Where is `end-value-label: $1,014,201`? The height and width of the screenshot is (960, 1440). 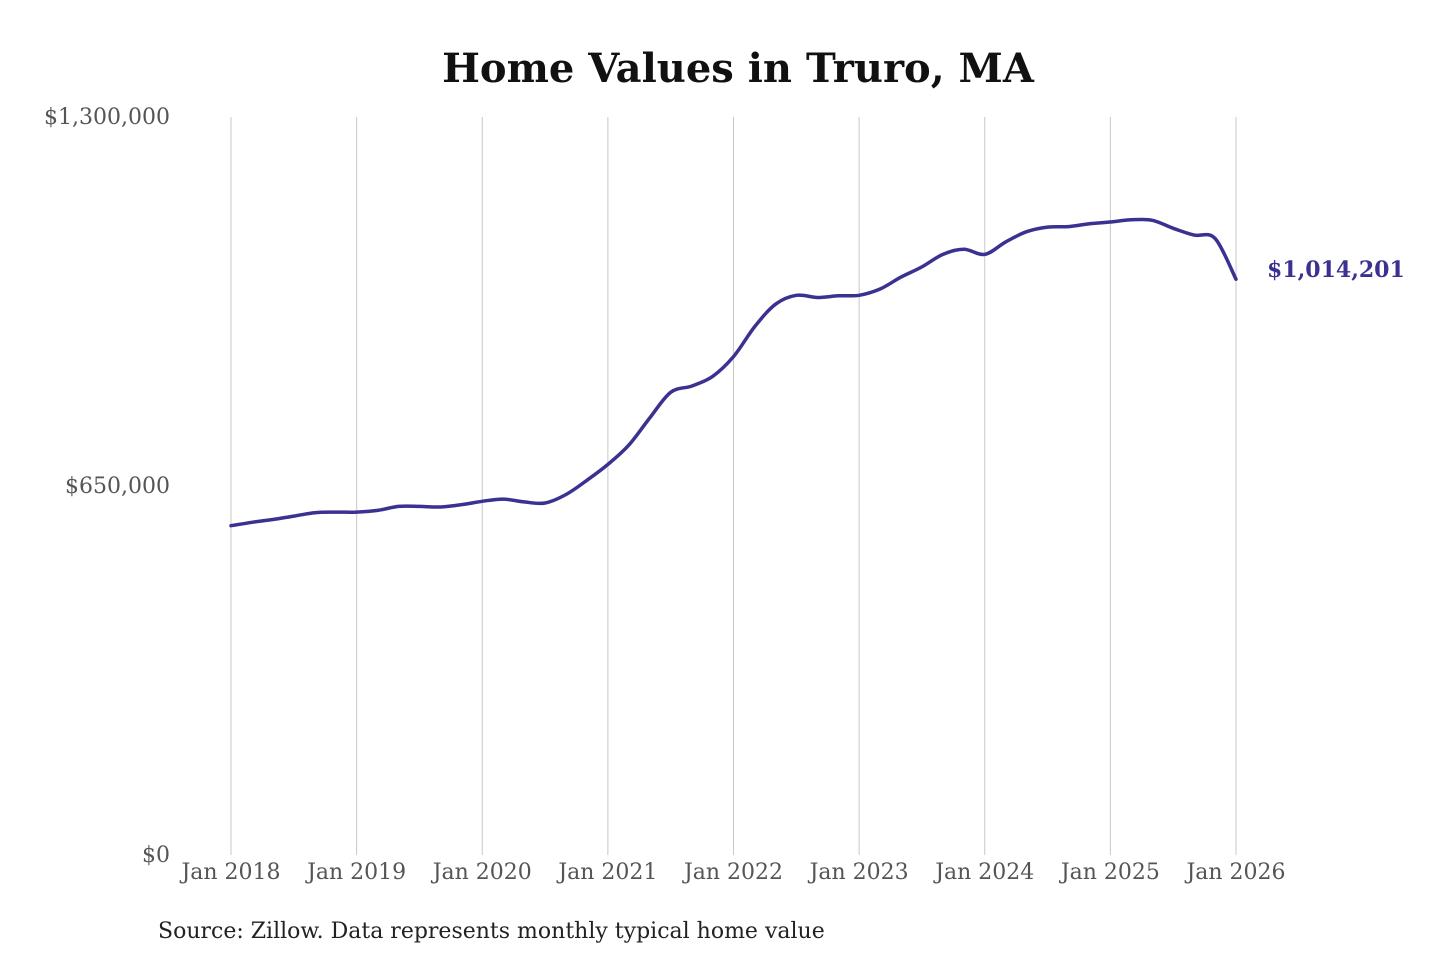
end-value-label: $1,014,201 is located at coordinates (1336, 270).